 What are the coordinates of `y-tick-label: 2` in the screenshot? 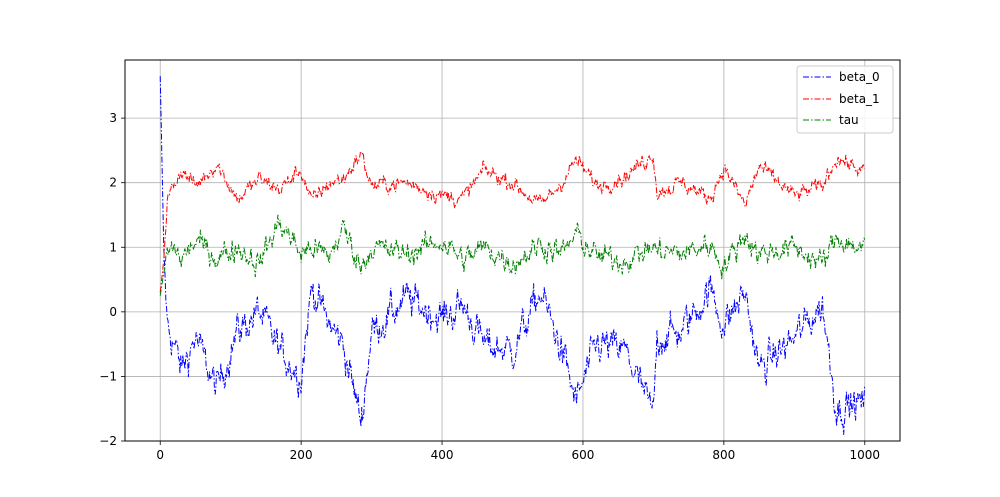 It's located at (113, 183).